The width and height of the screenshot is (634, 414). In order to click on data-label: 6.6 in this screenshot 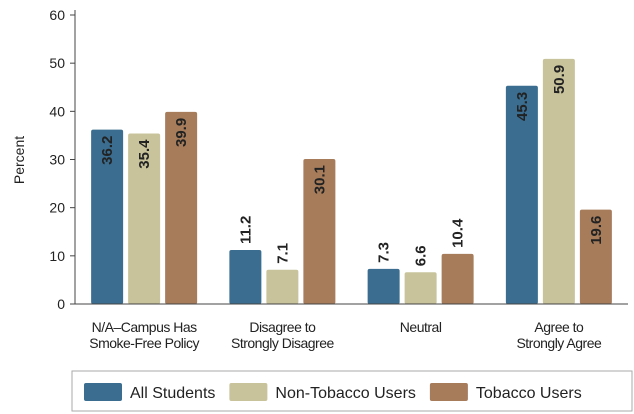, I will do `click(421, 255)`.